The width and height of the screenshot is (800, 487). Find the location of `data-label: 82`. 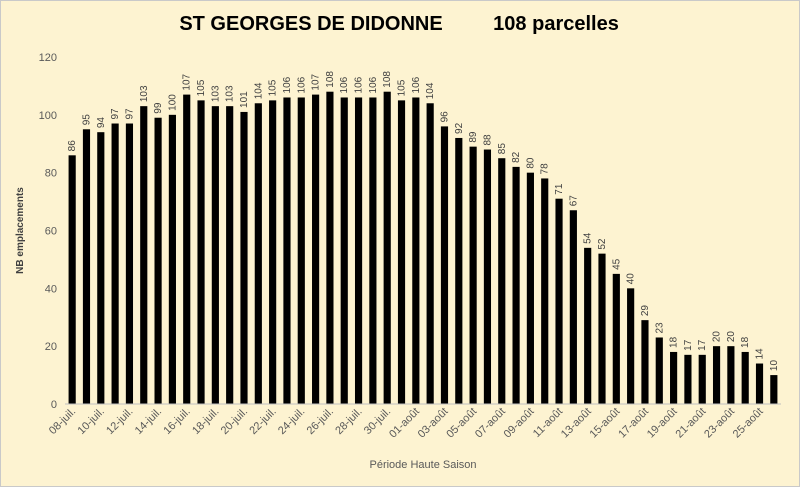

data-label: 82 is located at coordinates (516, 157).